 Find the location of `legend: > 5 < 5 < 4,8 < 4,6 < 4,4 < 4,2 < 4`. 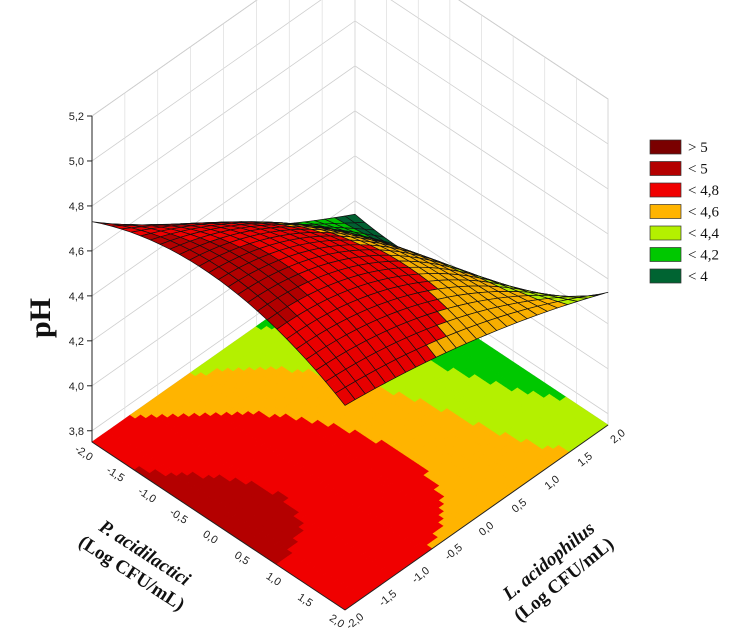

legend: > 5 < 5 < 4,8 < 4,6 < 4,4 < 4,2 < 4 is located at coordinates (684, 212).